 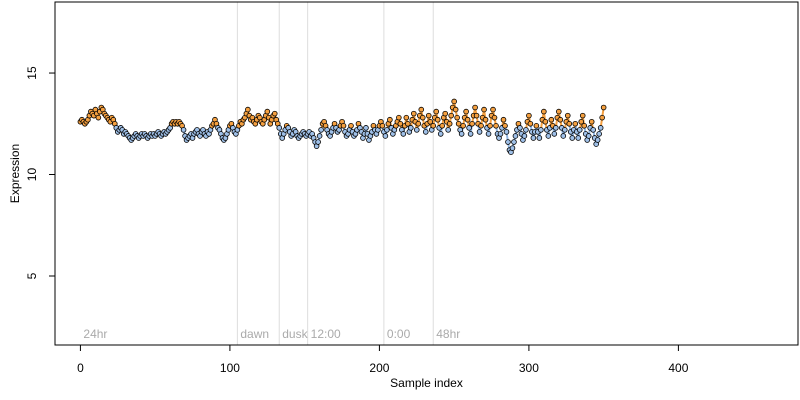 What do you see at coordinates (426, 383) in the screenshot?
I see `x-axis-label: Sample index` at bounding box center [426, 383].